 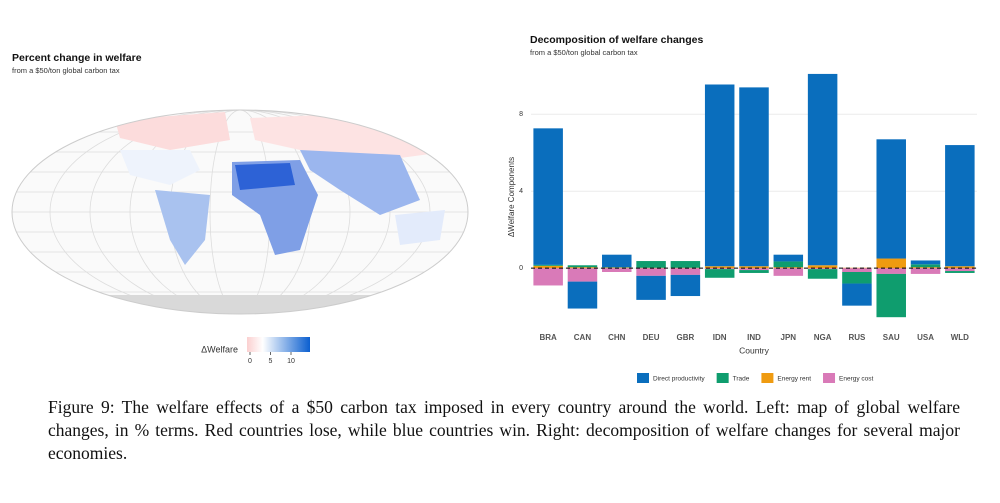 I want to click on color-bar, so click(x=278, y=344).